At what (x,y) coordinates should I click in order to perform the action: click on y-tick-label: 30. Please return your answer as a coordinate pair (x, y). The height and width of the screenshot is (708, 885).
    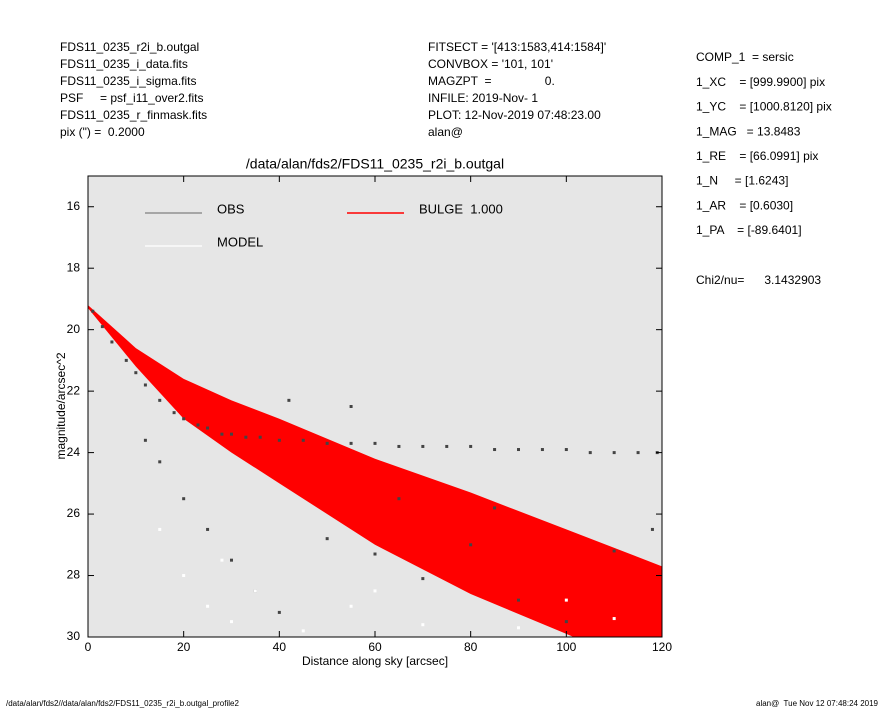
    Looking at the image, I should click on (74, 636).